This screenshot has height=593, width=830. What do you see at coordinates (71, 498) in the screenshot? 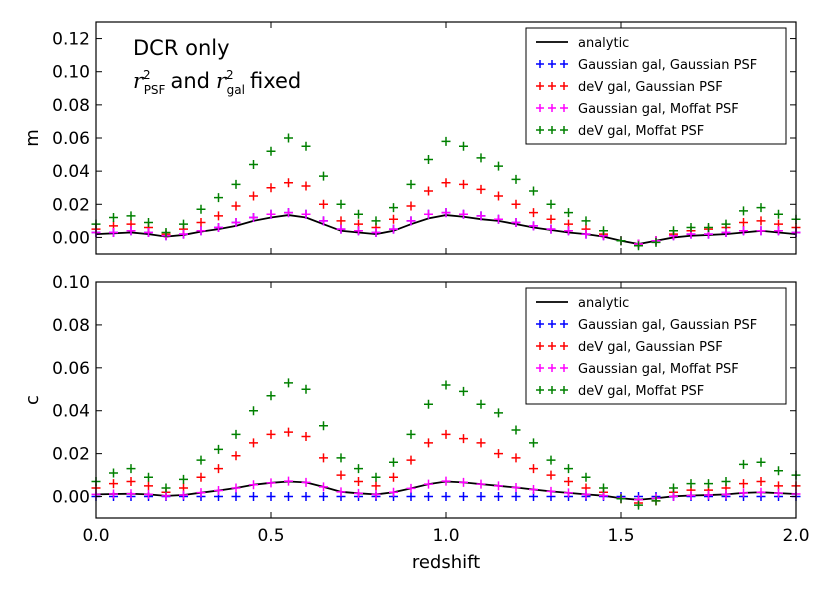
I see `y-tick-label: 0.00` at bounding box center [71, 498].